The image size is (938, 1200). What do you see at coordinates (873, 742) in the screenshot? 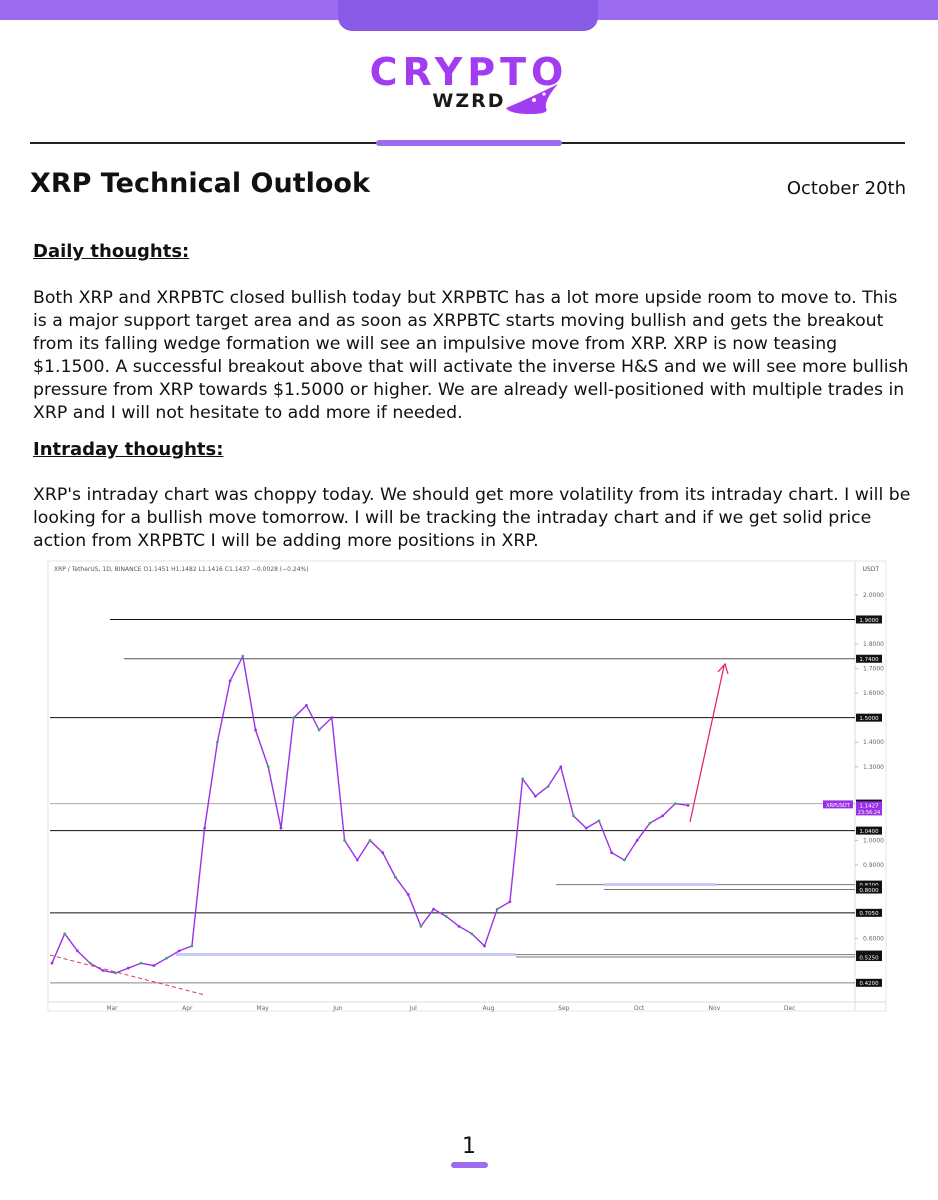
I see `y-tick-label: 1.4000` at bounding box center [873, 742].